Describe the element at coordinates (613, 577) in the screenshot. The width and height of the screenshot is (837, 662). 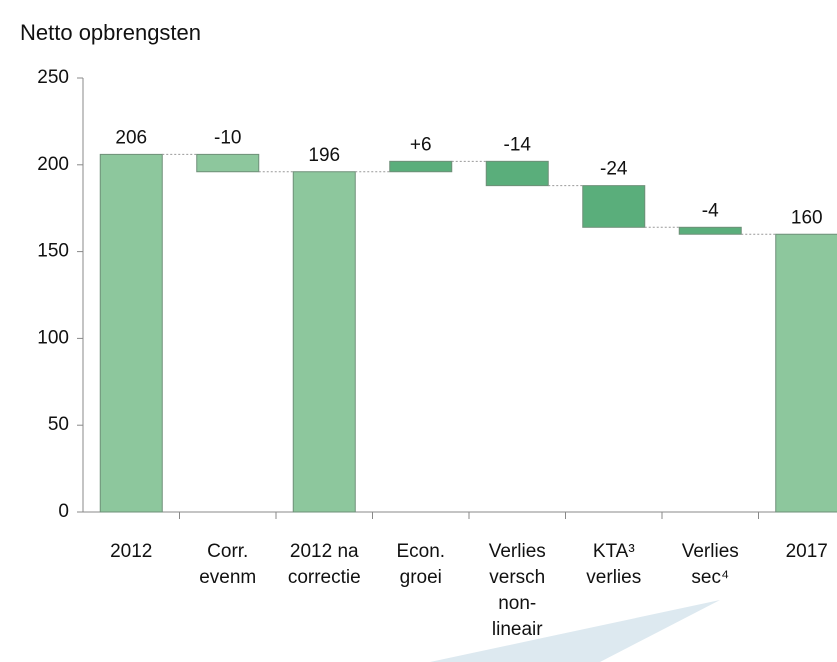
I see `x-tick-label: verlies` at that location.